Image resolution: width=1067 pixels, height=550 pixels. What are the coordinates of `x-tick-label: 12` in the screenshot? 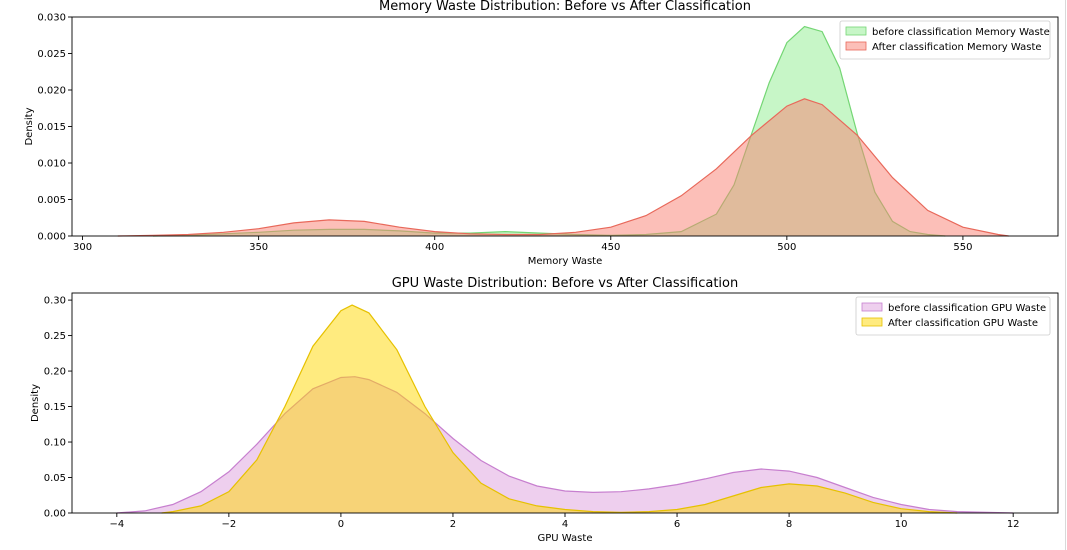 It's located at (1013, 524).